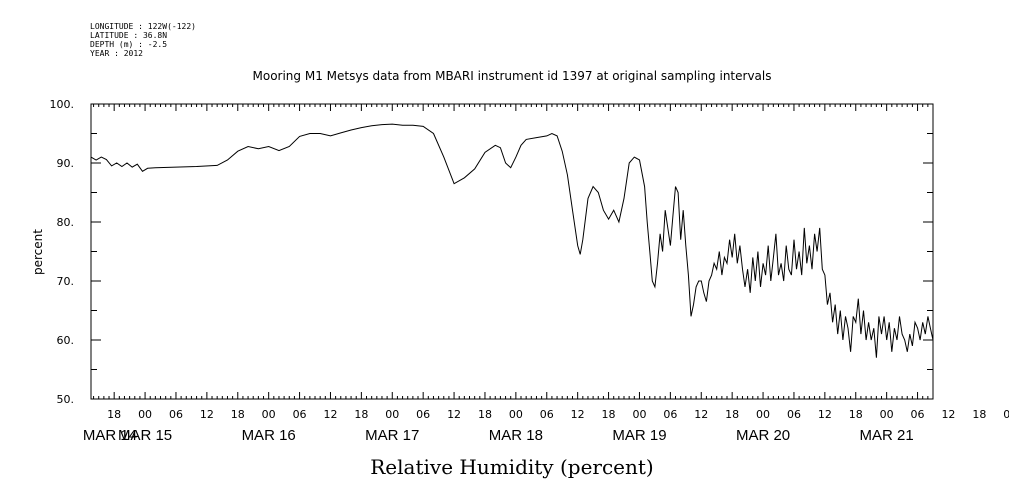  I want to click on meta-longitude: LONGITUDE : 122W(-122), so click(143, 26).